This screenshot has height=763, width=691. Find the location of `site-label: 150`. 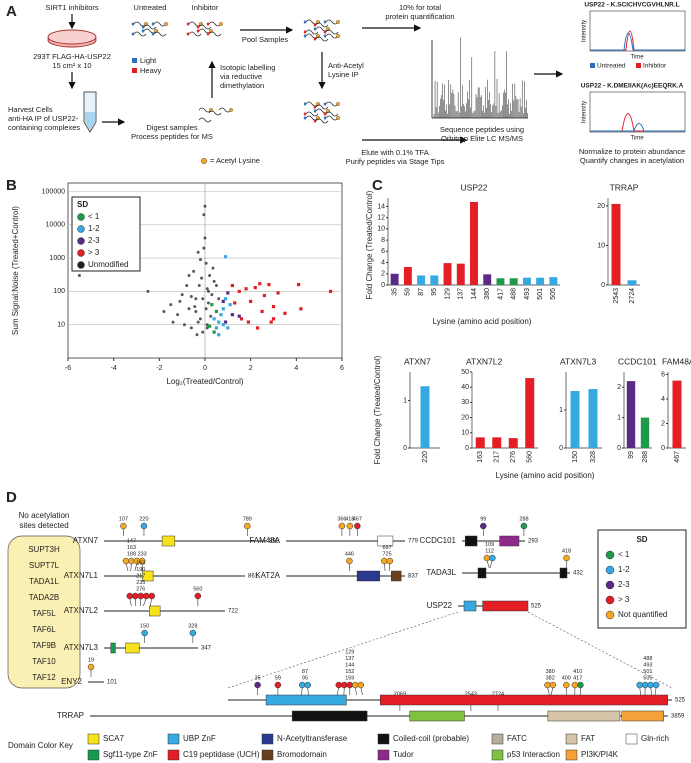

site-label: 150 is located at coordinates (144, 626).